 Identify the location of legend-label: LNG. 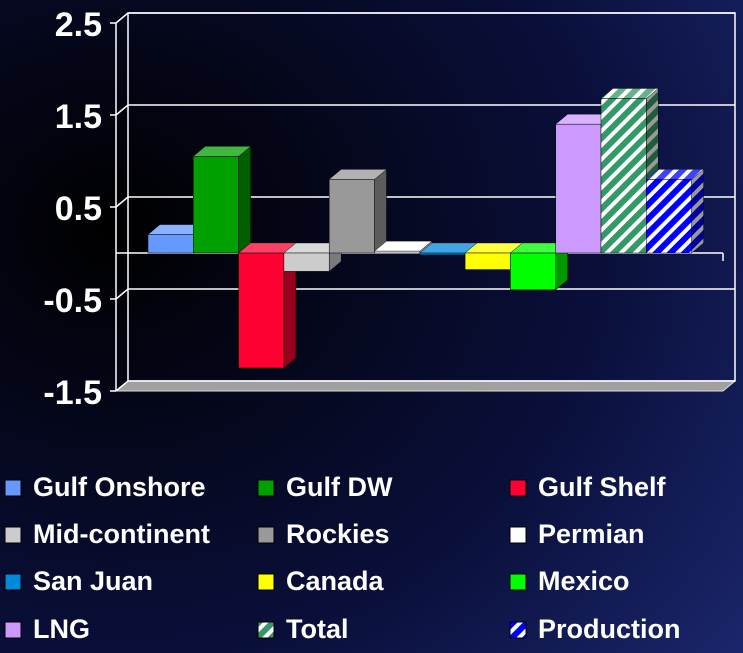
(61, 629).